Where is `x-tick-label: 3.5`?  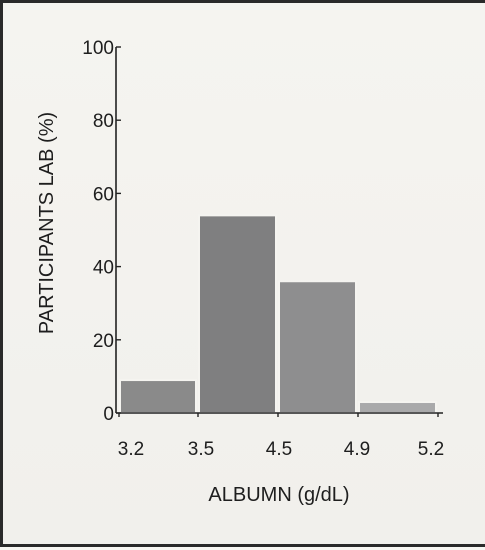 x-tick-label: 3.5 is located at coordinates (201, 449).